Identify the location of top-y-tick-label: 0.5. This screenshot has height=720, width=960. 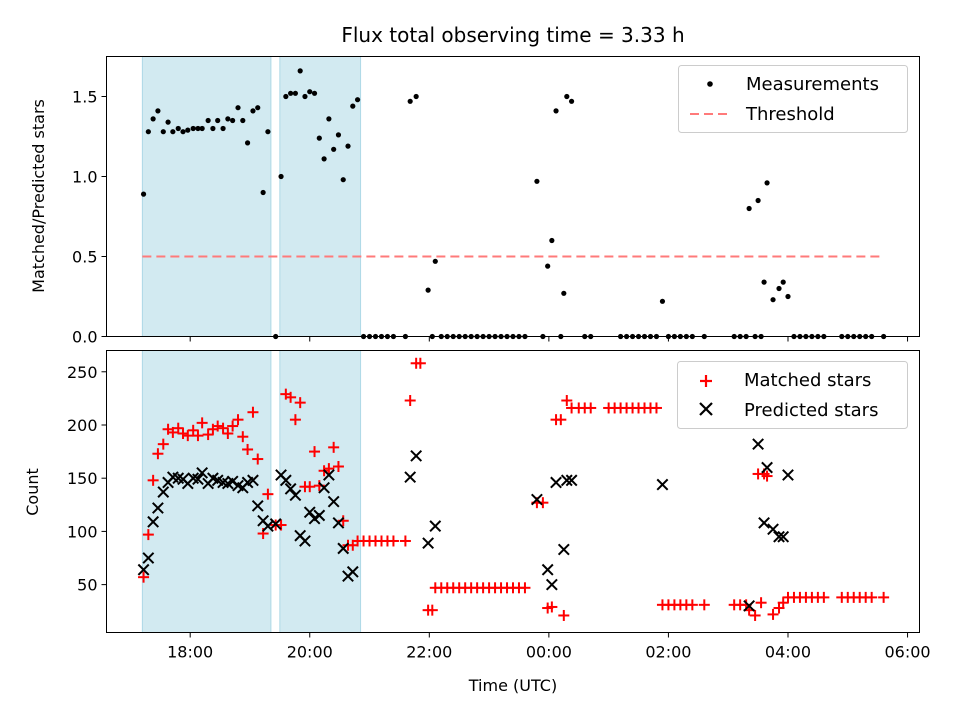
(84, 257).